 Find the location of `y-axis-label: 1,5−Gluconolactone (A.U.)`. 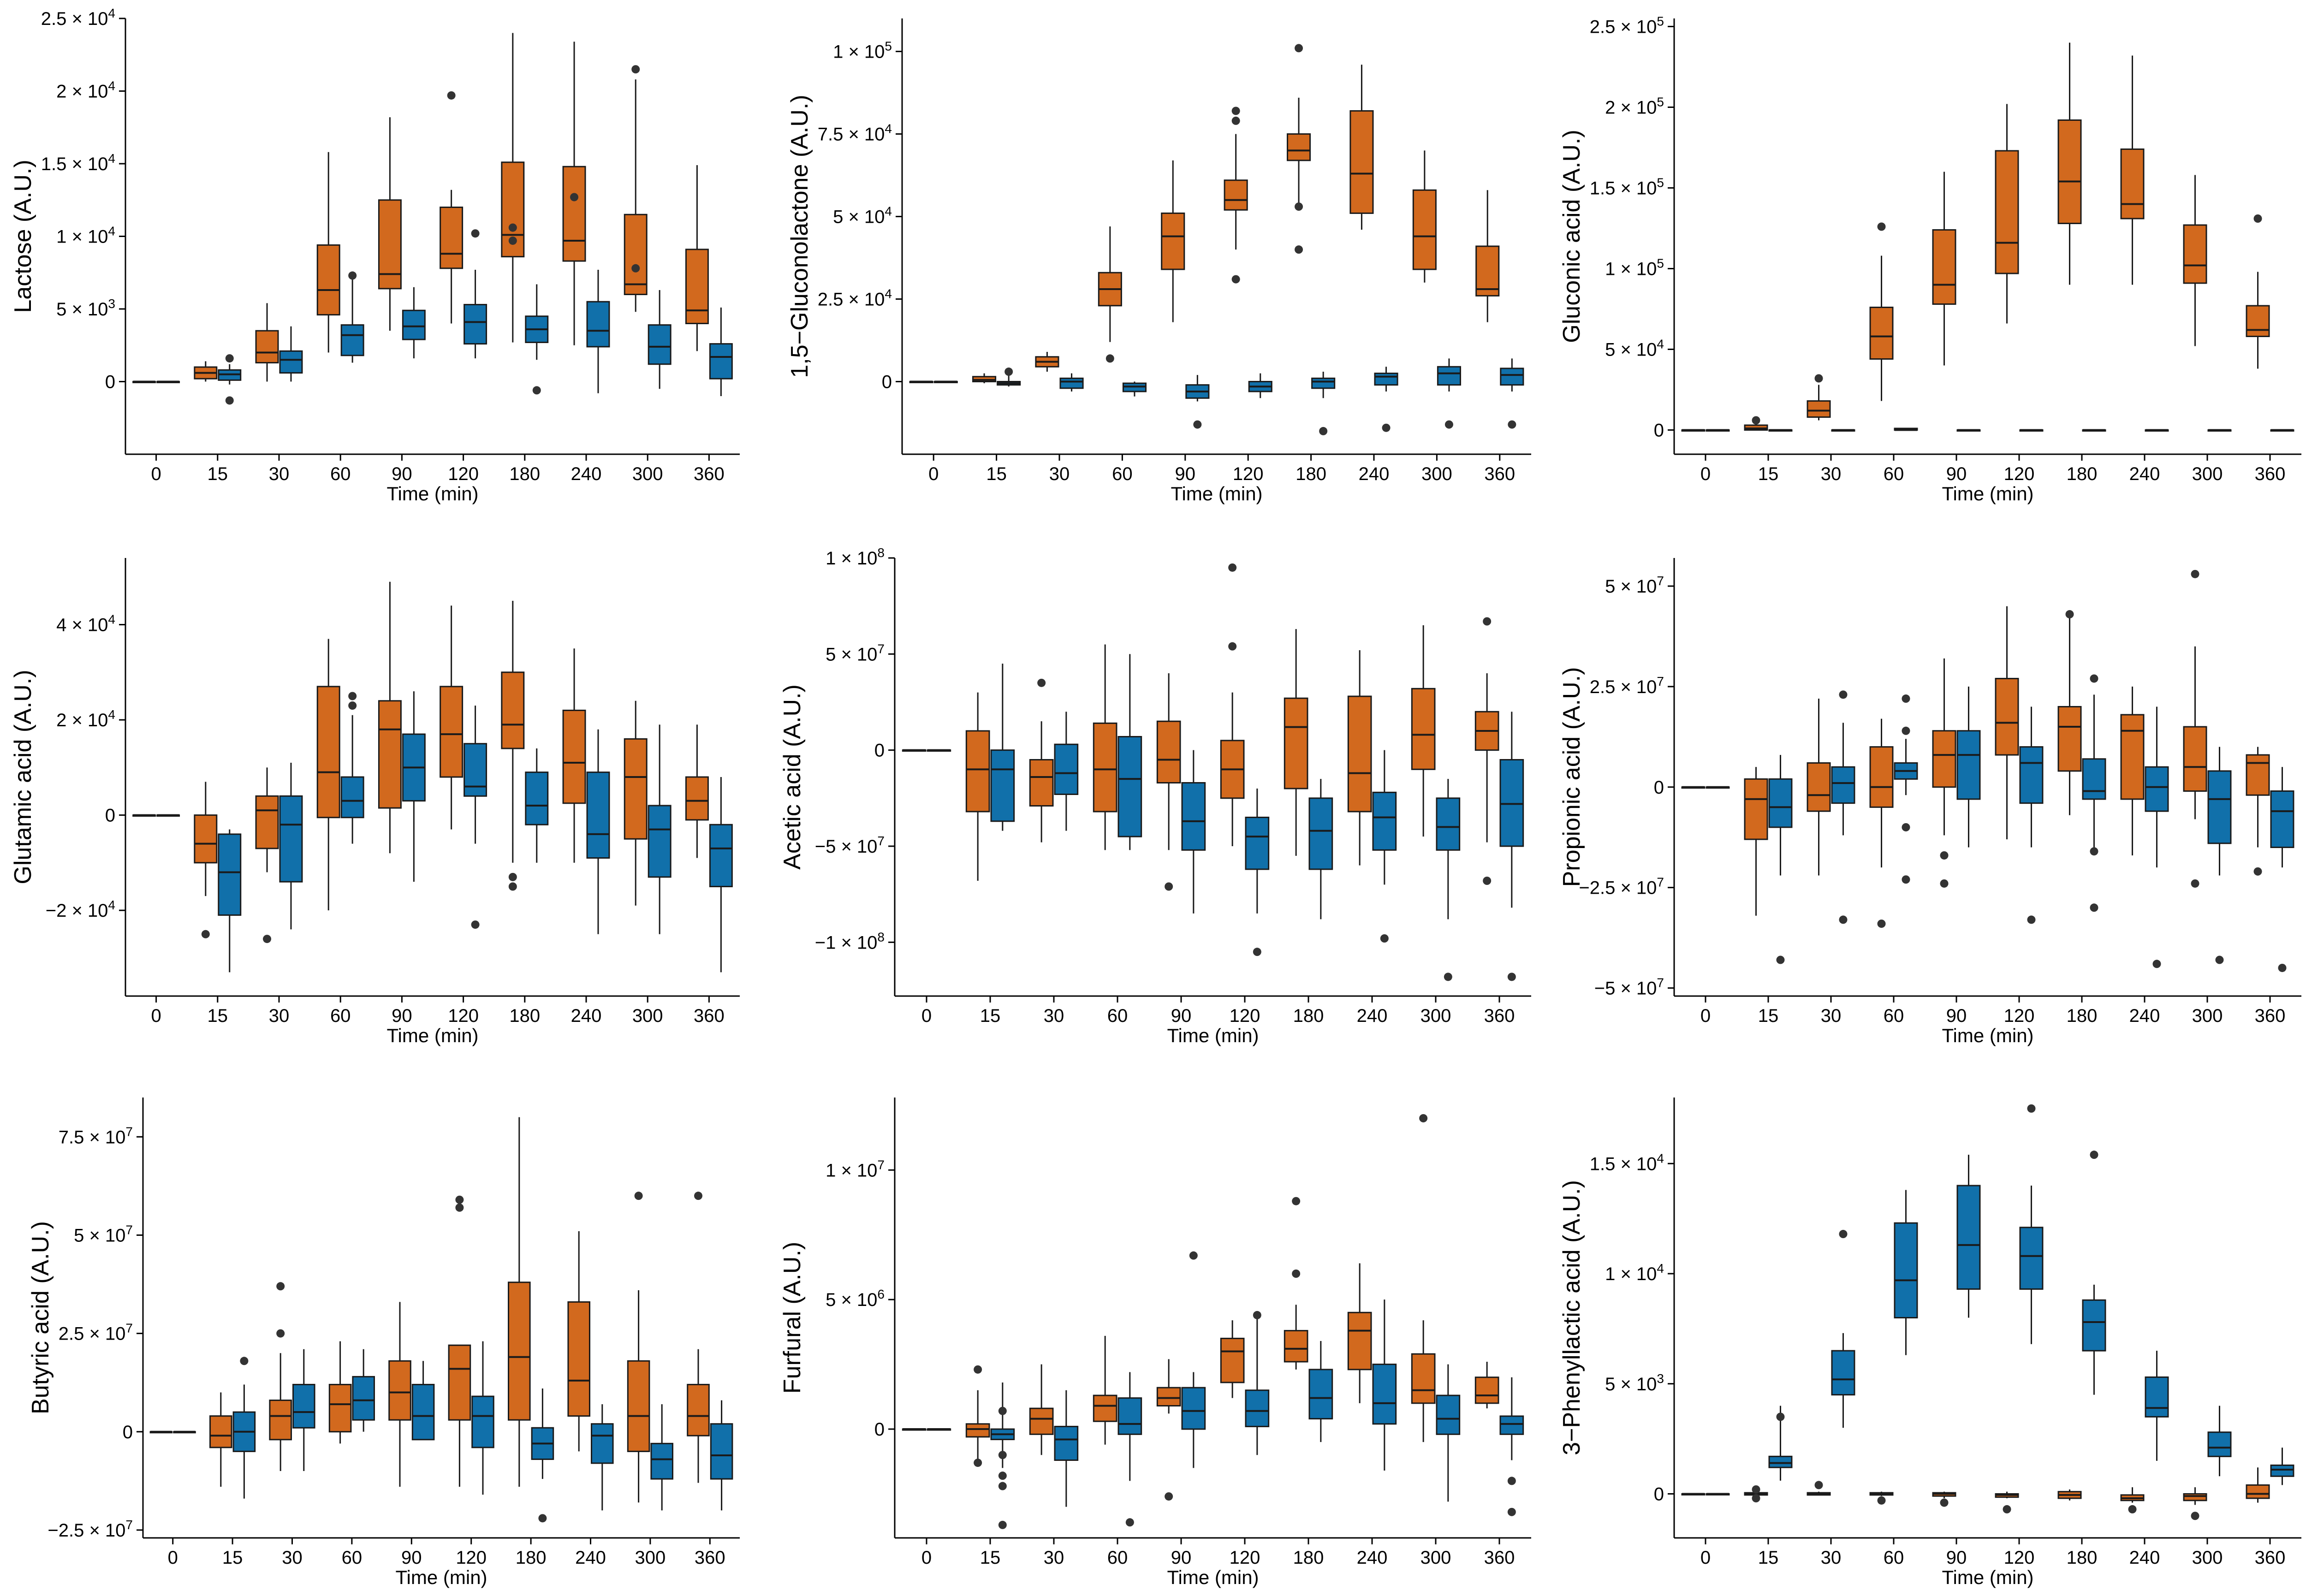

y-axis-label: 1,5−Gluconolactone (A.U.) is located at coordinates (799, 236).